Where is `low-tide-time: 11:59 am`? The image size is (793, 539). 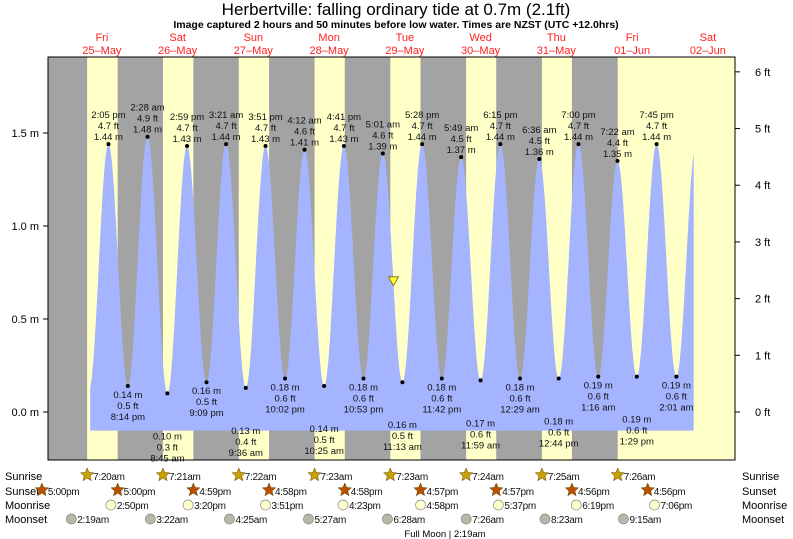 low-tide-time: 11:59 am is located at coordinates (480, 445).